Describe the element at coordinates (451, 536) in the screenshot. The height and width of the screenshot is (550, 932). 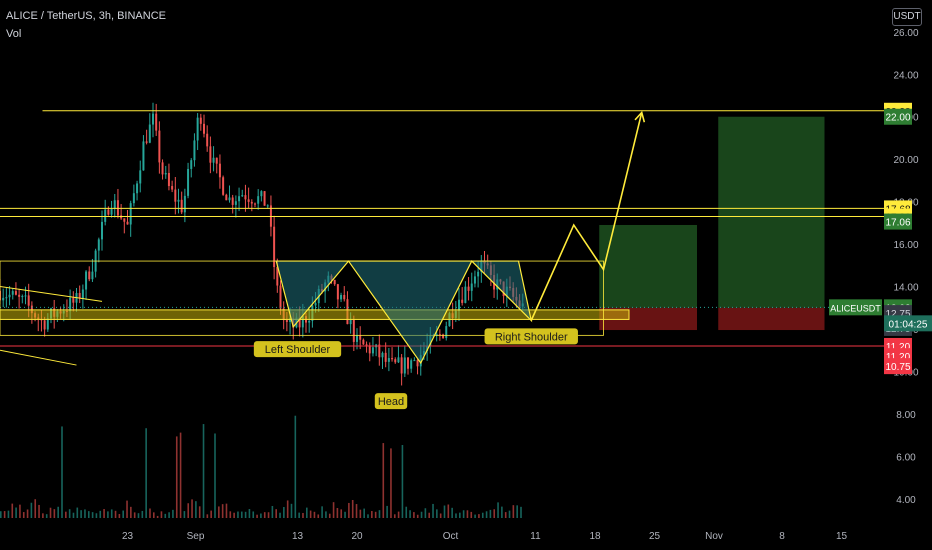
I see `x-tick-label: Oct` at that location.